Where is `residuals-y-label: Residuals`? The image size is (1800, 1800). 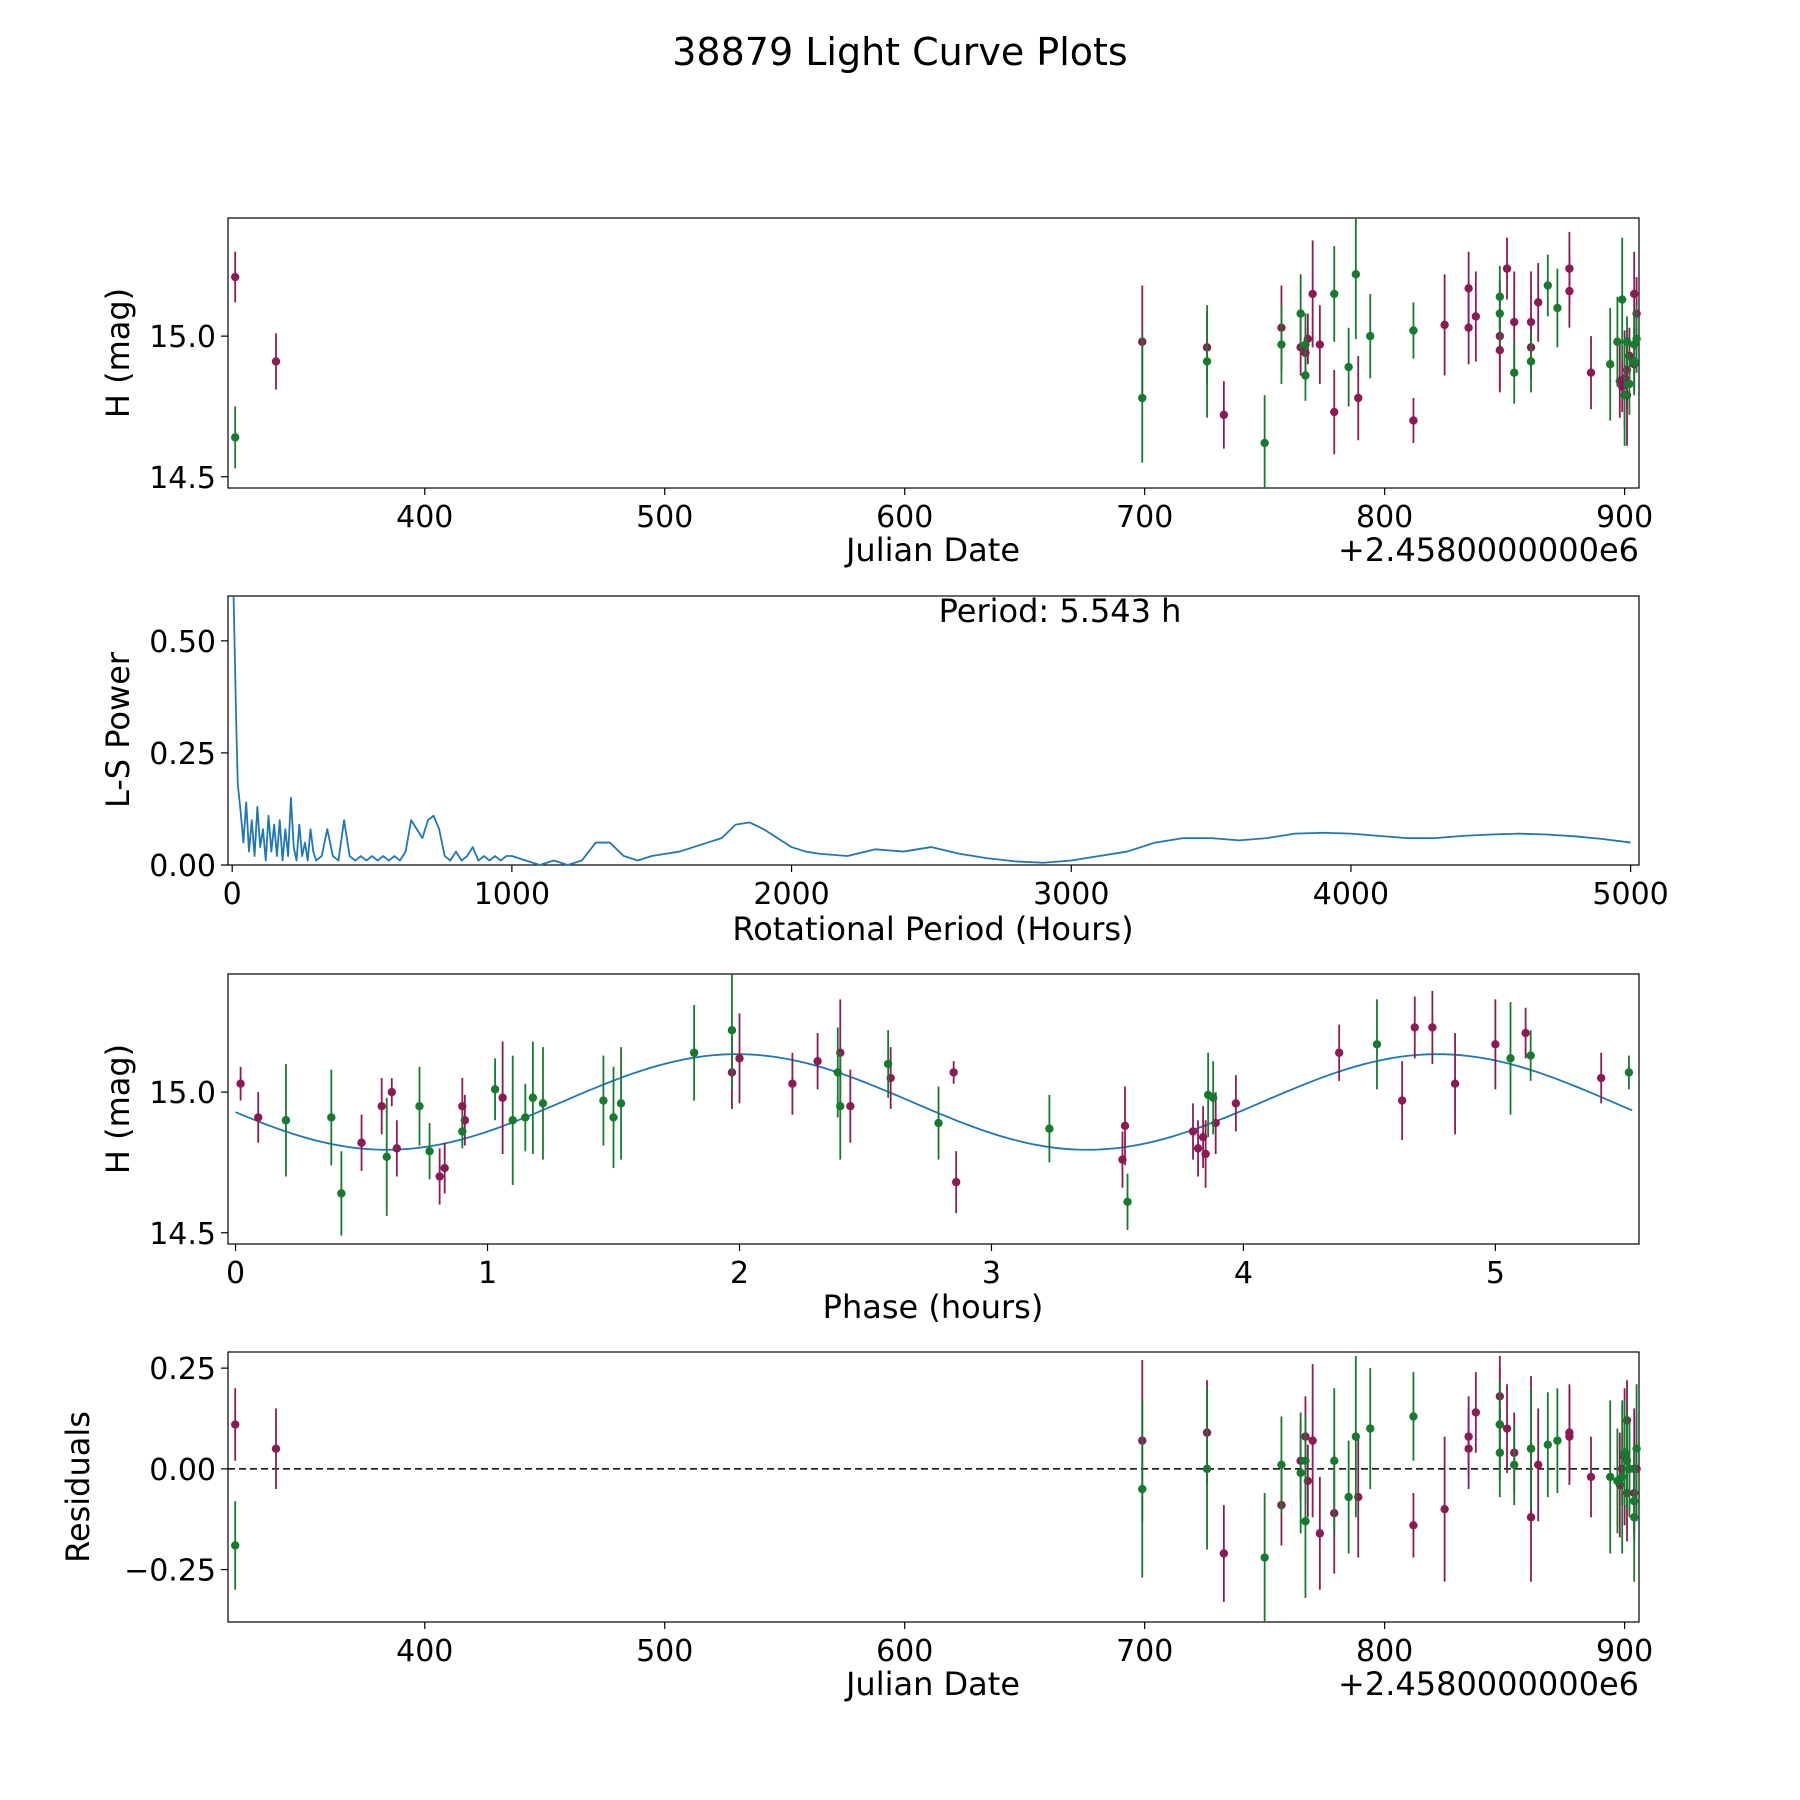 residuals-y-label: Residuals is located at coordinates (78, 1487).